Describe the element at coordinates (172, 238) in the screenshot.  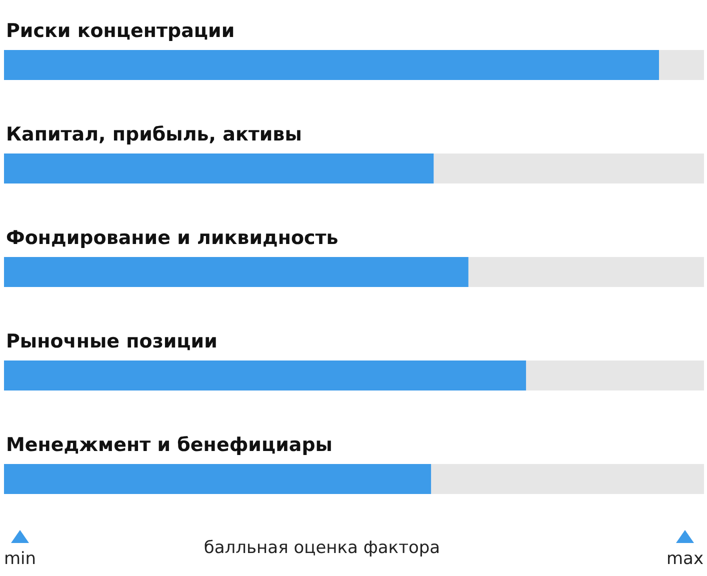
I see `y-tick-label: Фондирование и ликвидность` at that location.